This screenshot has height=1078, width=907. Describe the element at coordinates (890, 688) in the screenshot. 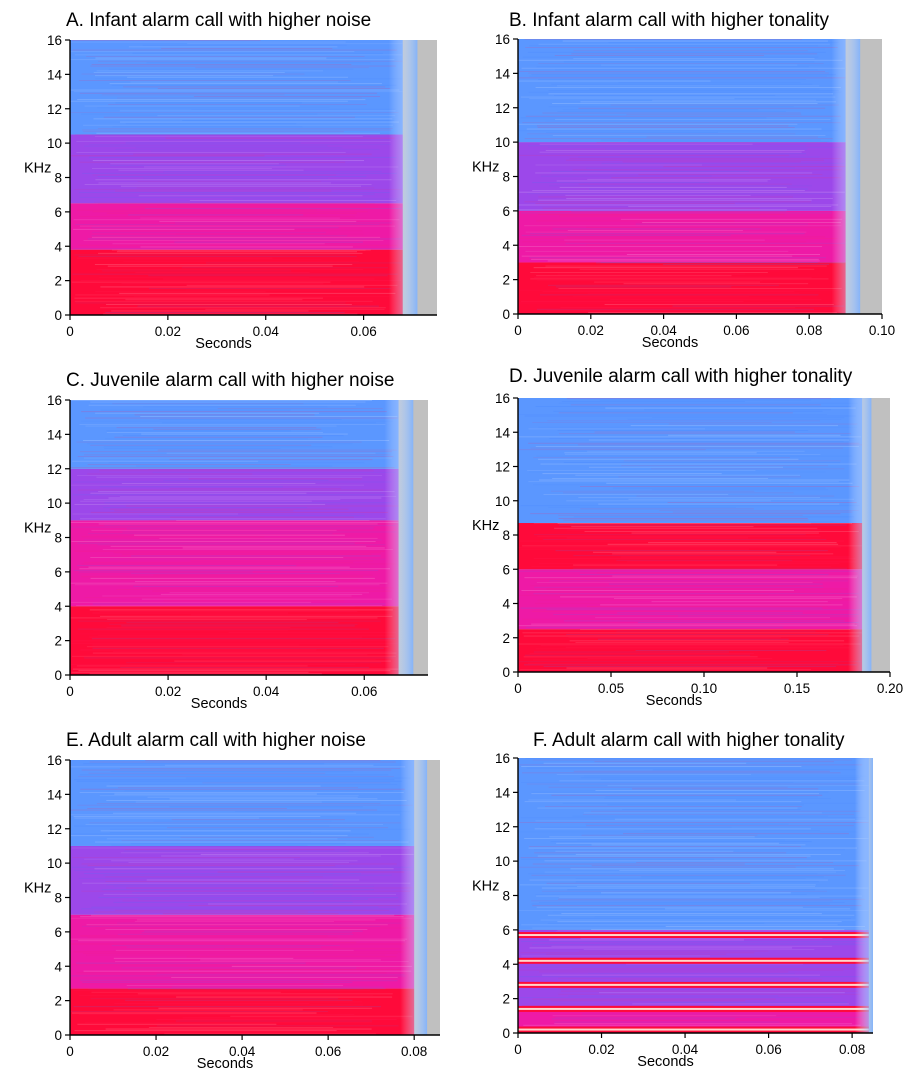

I see `x-tick-label: 0.20` at that location.